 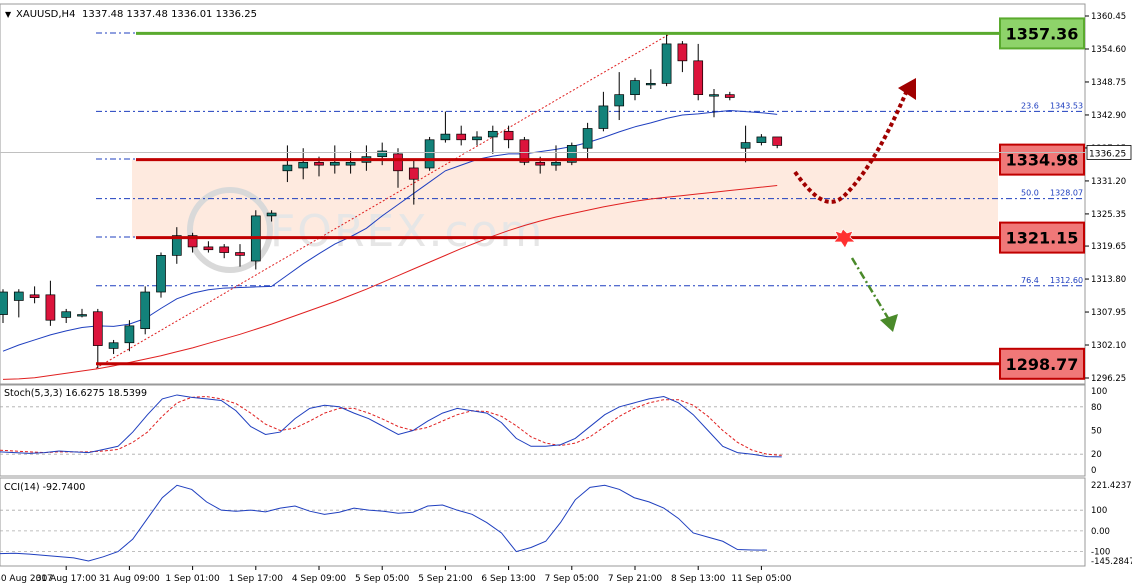 I want to click on level-bottom-label: 1298.77, so click(x=1042, y=364).